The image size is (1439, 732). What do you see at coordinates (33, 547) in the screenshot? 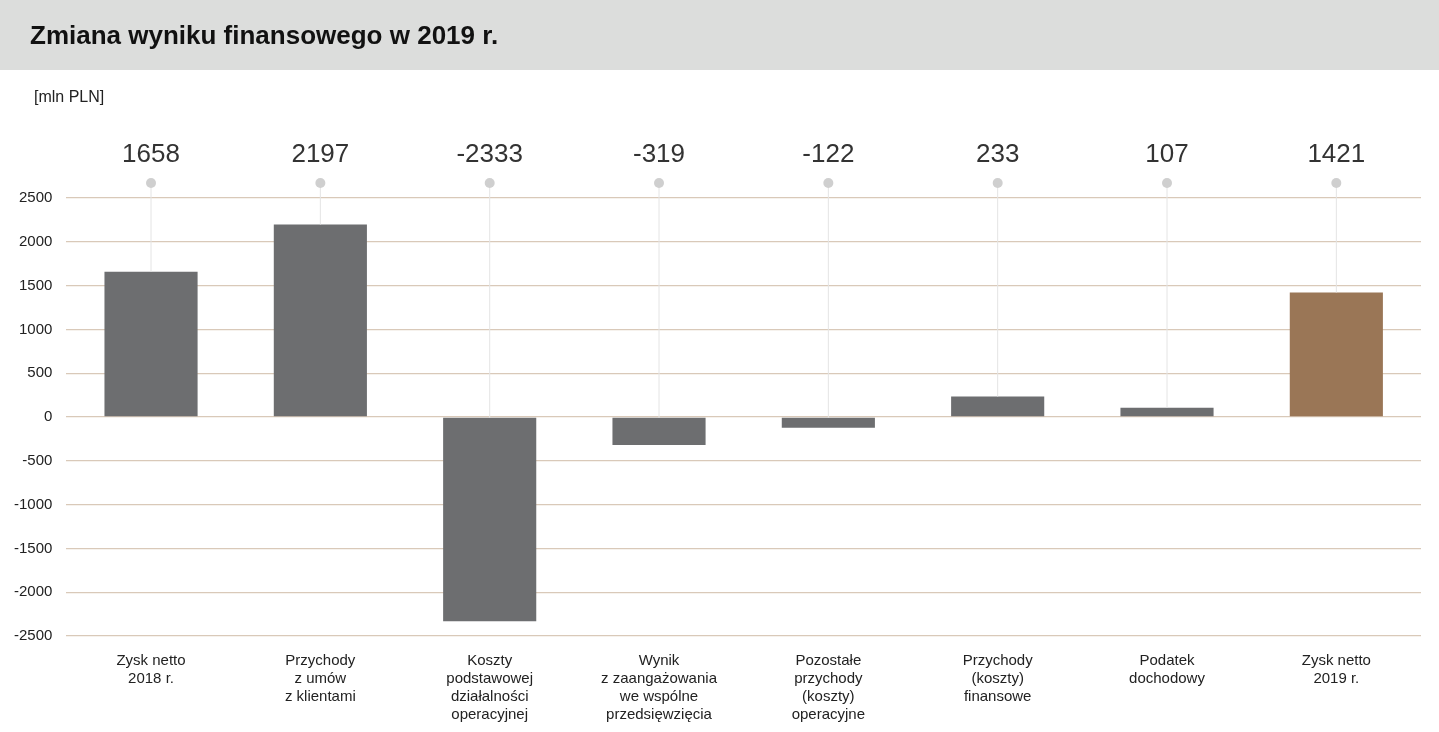
I see `y-tick-label: -1500` at bounding box center [33, 547].